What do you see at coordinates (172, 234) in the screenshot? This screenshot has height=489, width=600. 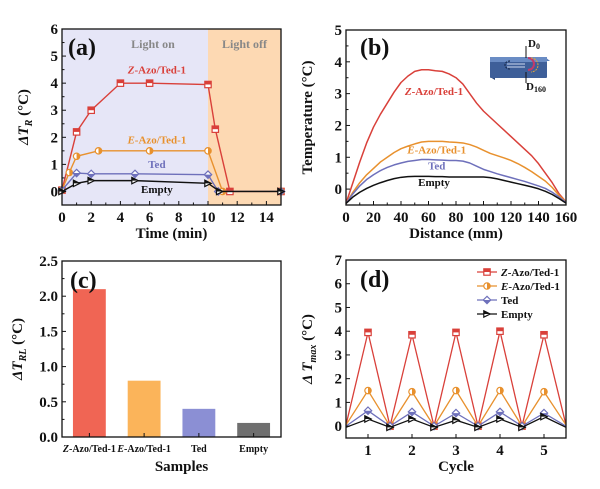 I see `x-axis-title: Time (min)` at bounding box center [172, 234].